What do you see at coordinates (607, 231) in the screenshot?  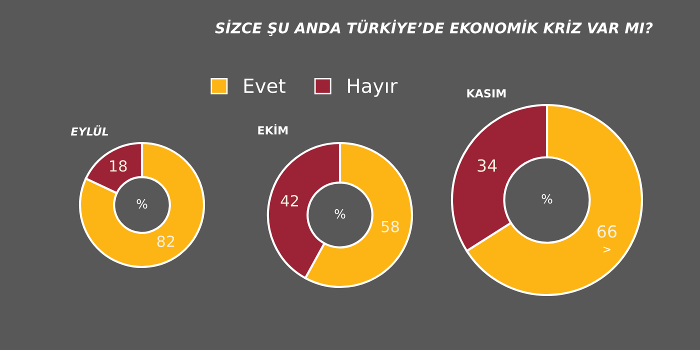 I see `data-label: 66` at bounding box center [607, 231].